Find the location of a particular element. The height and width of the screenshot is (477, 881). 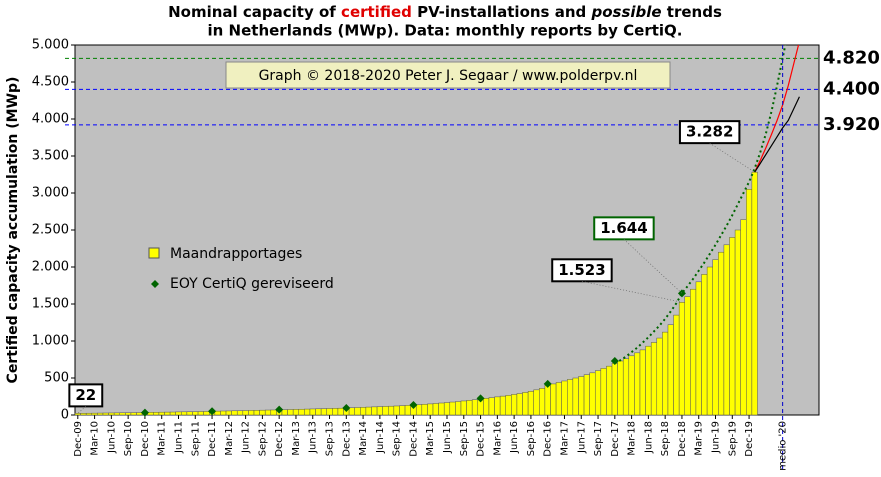

reference-label: 4.400 is located at coordinates (851, 88).